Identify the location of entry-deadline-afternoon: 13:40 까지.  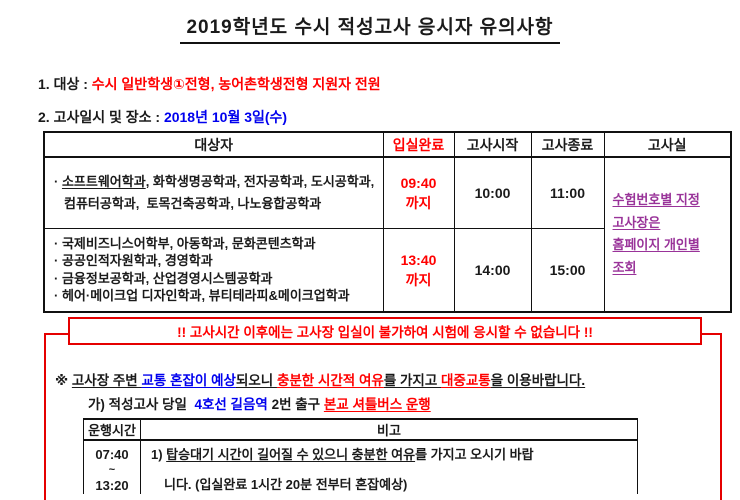
(418, 269).